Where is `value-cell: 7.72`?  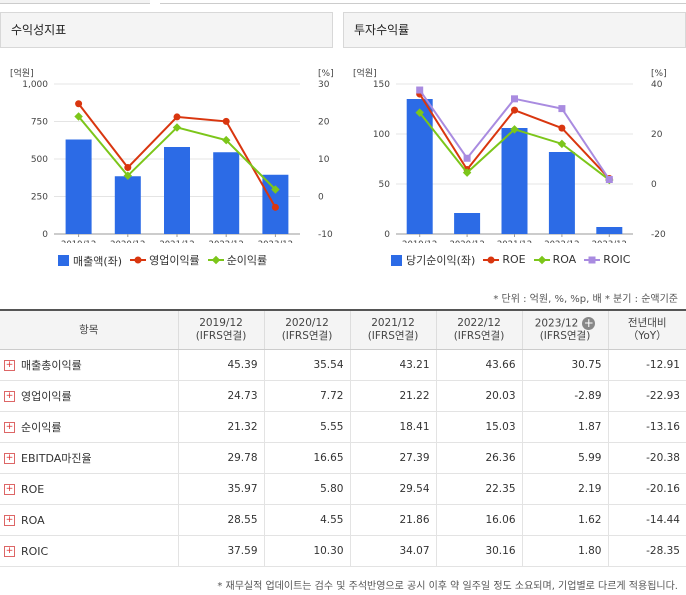
value-cell: 7.72 is located at coordinates (306, 396).